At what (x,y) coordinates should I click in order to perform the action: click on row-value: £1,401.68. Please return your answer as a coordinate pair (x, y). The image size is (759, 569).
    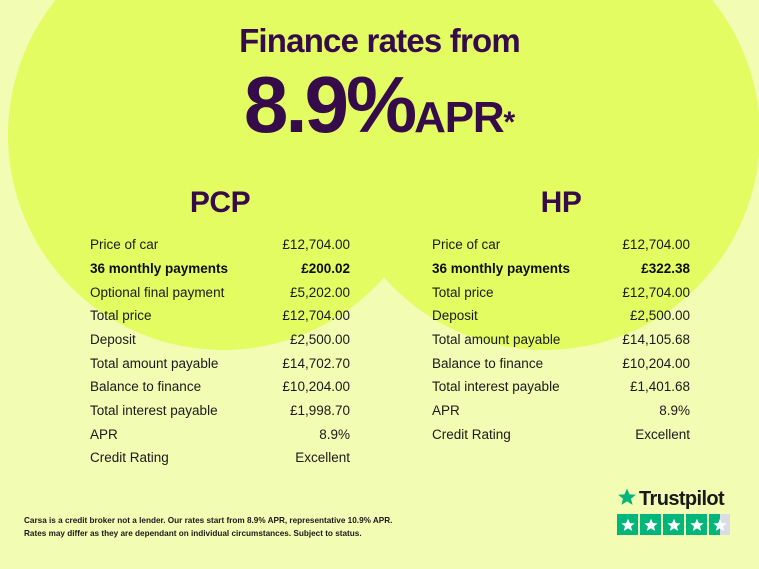
    Looking at the image, I should click on (659, 387).